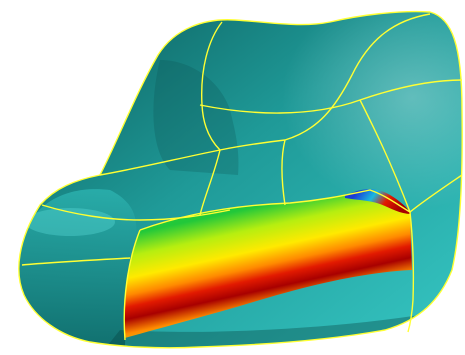  Describe the element at coordinates (70, 222) in the screenshot. I see `nose-highlight` at that location.